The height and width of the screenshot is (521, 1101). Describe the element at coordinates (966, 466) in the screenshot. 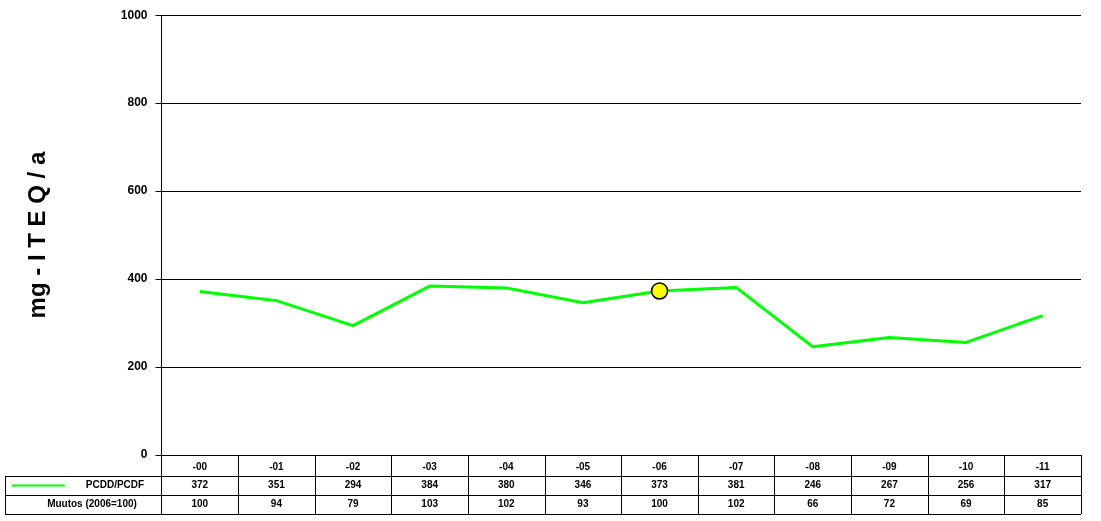

I see `x-tick-label: -10` at that location.